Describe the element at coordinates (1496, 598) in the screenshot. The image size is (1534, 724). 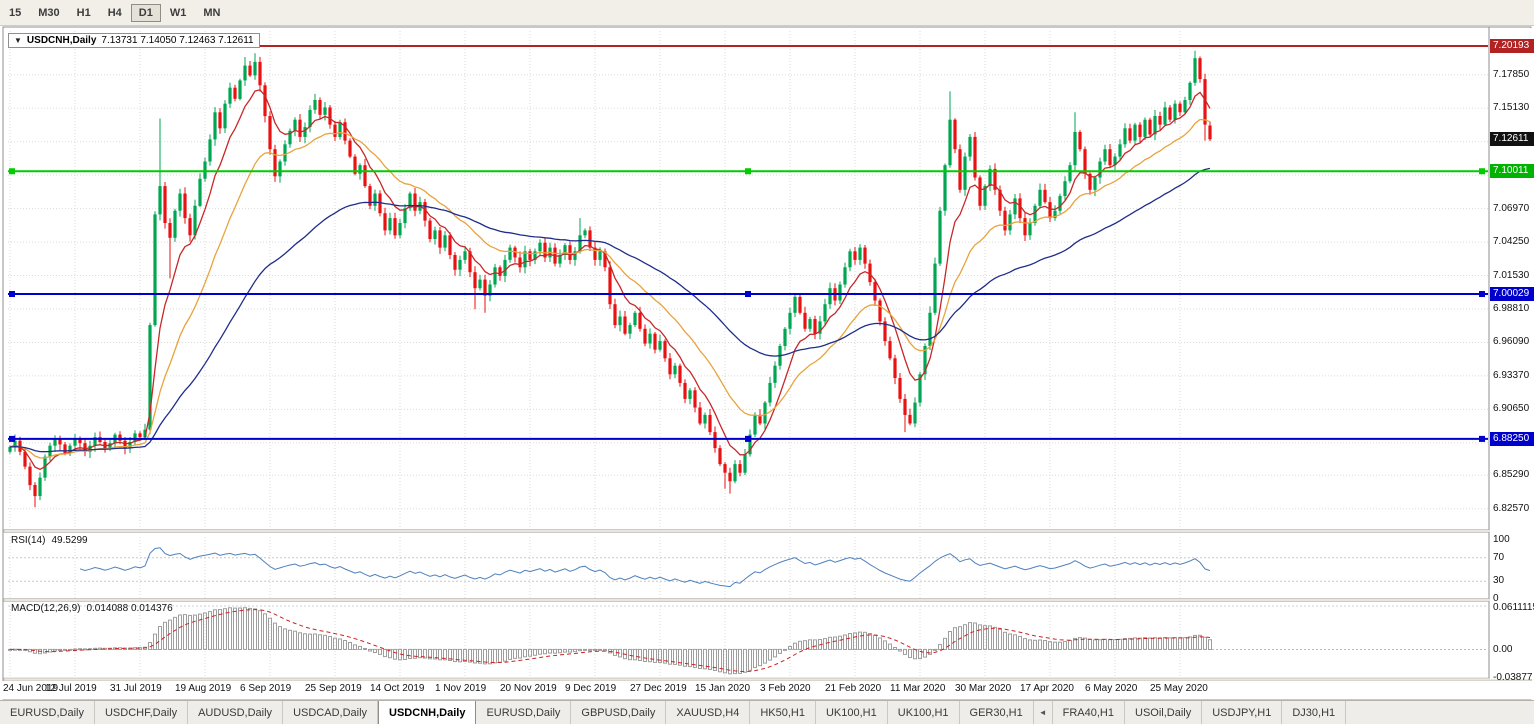
I see `rsi-axis-label: 0` at that location.